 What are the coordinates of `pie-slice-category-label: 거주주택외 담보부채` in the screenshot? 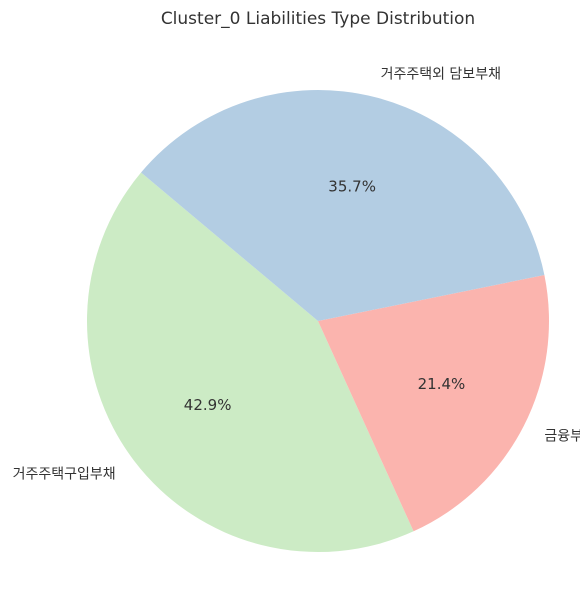 It's located at (441, 75).